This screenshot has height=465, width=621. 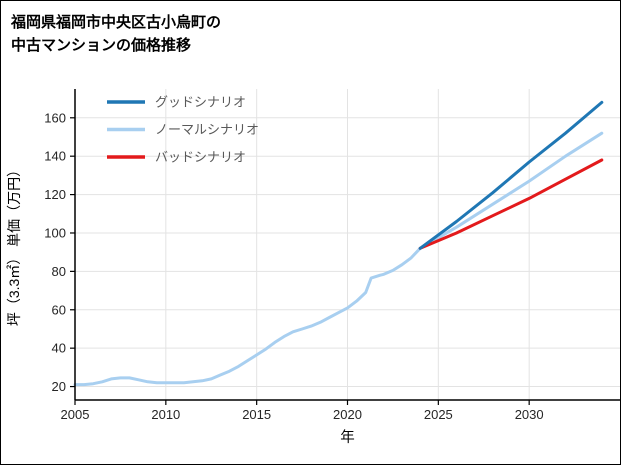 What do you see at coordinates (55, 156) in the screenshot?
I see `y-tick-label: 140` at bounding box center [55, 156].